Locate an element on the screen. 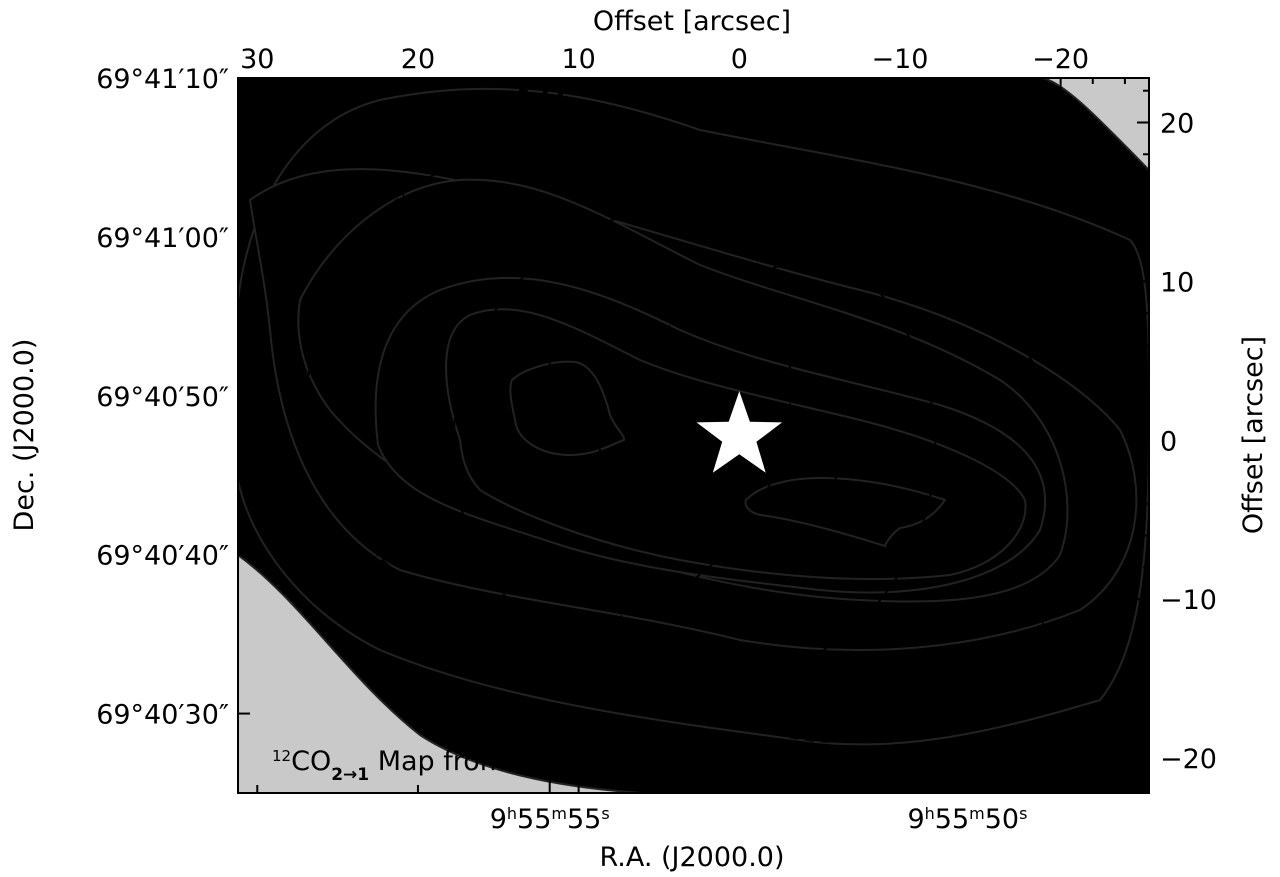 This screenshot has width=1280, height=877. right-tick-label: −10 is located at coordinates (1188, 600).